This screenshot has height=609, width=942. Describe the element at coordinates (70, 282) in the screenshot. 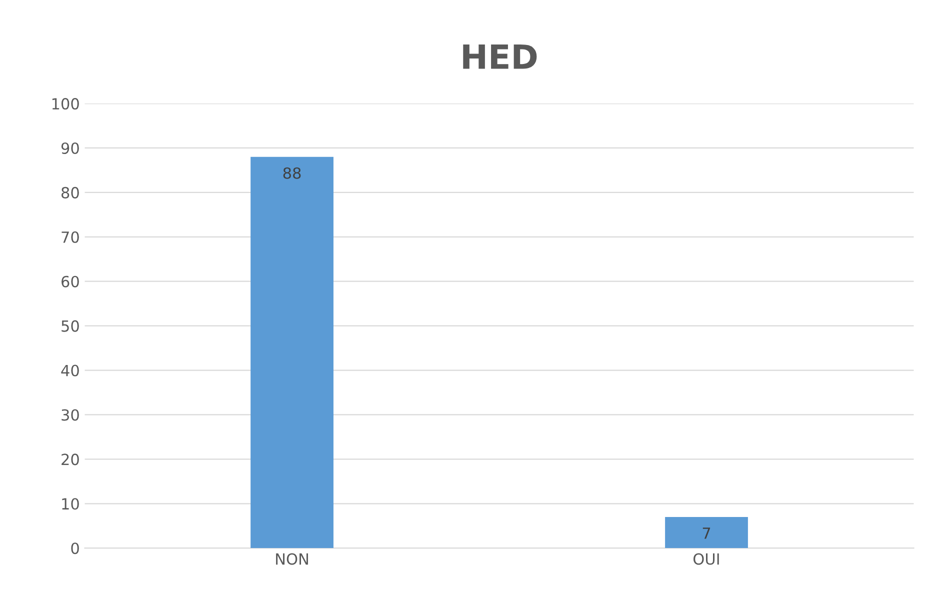

I see `y-tick-label: 60` at that location.